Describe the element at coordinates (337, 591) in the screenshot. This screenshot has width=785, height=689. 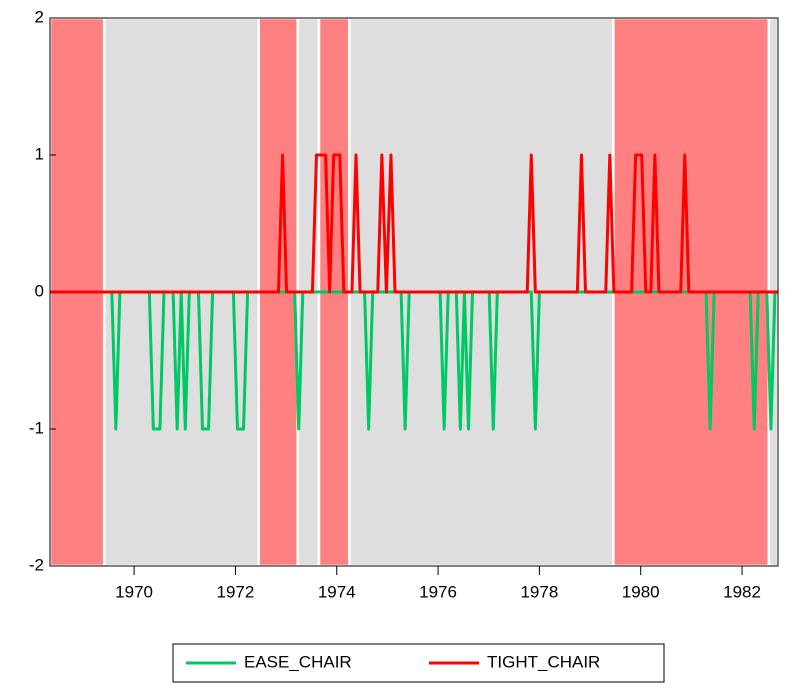
I see `x-tick-label: 1974` at that location.